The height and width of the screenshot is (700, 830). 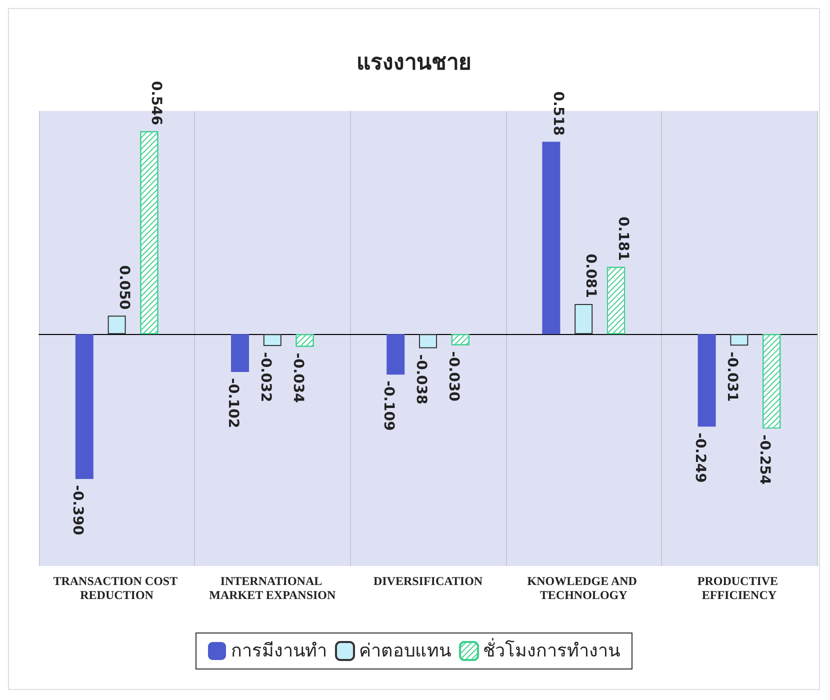 I want to click on x-tick-label: KNOWLEDGE AND TECHNOLOGY, so click(x=583, y=588).